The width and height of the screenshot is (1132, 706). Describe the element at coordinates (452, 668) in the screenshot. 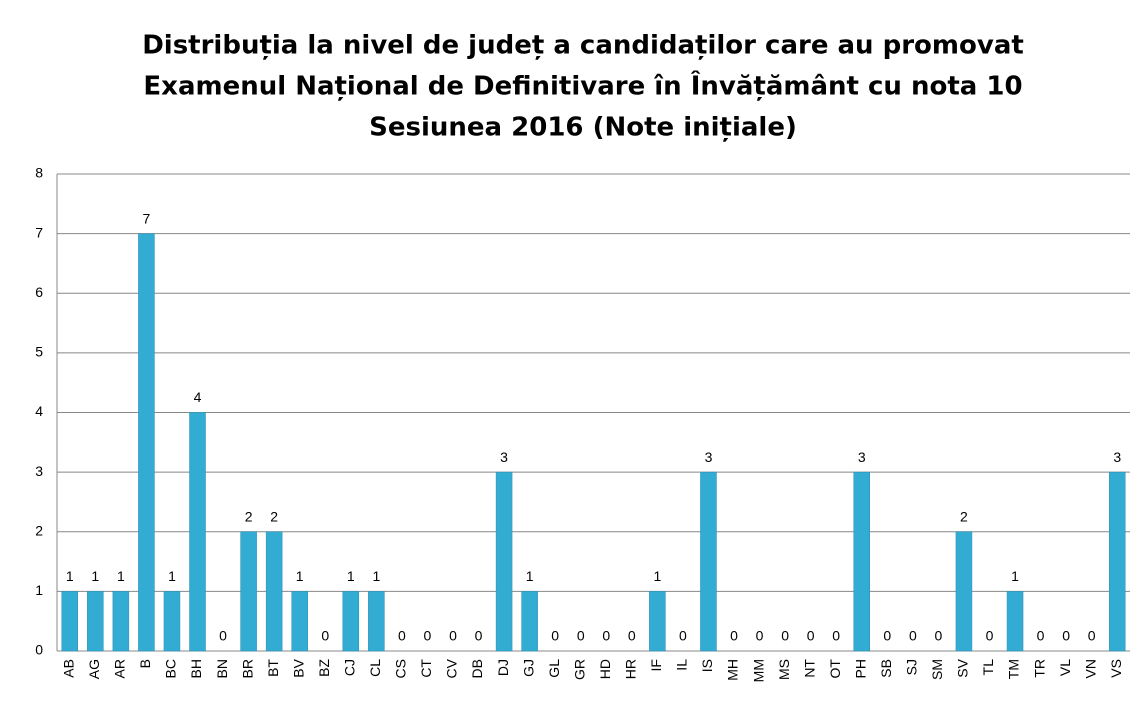

I see `x-tick-label: CV` at that location.